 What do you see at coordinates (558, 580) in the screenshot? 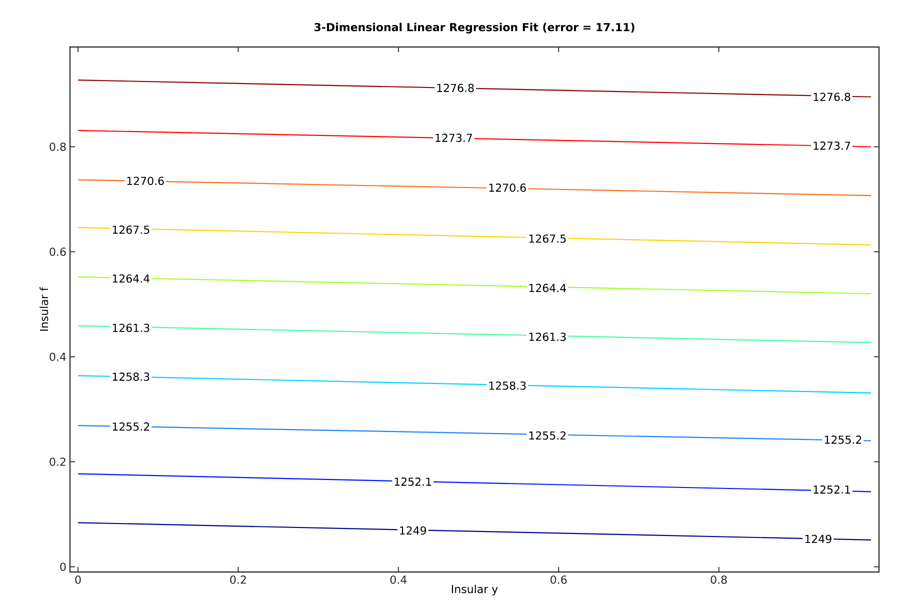
I see `x-tick-label: 0.6` at bounding box center [558, 580].